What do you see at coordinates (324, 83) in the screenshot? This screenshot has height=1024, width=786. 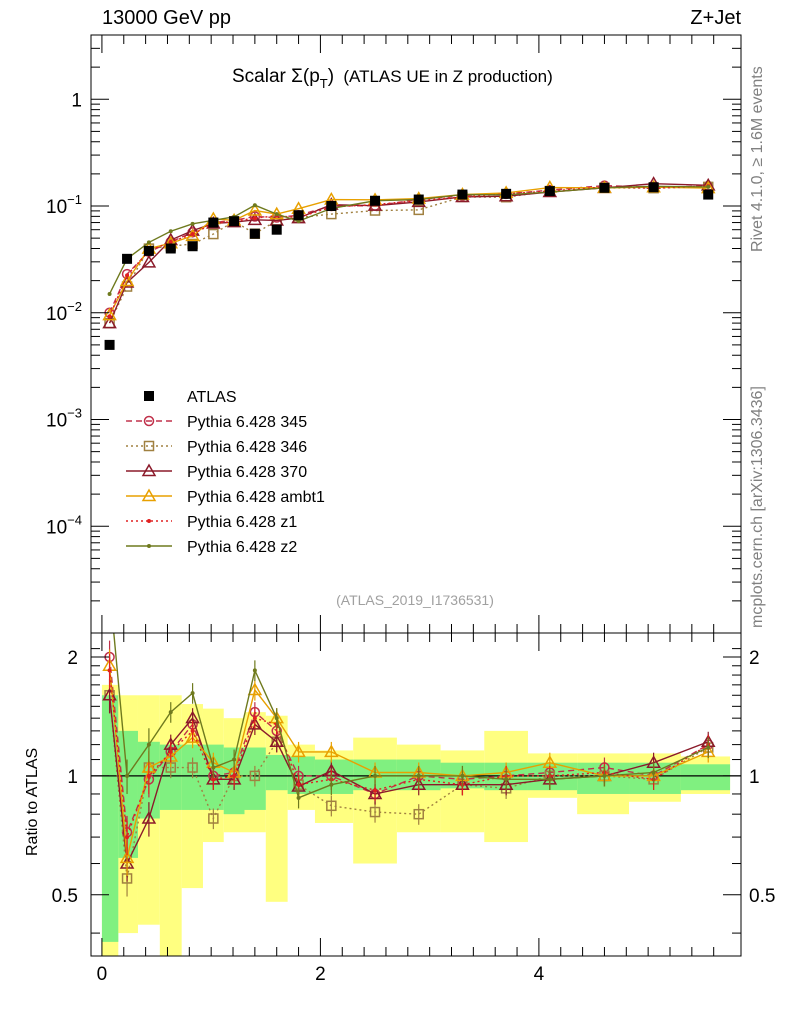 I see `chart-title-sub: T` at bounding box center [324, 83].